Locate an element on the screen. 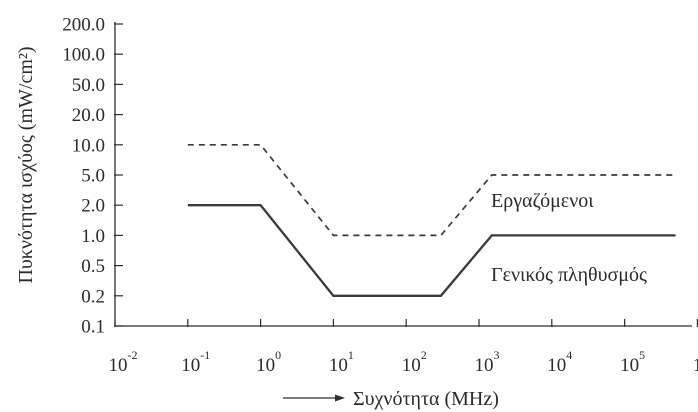 The width and height of the screenshot is (698, 412). x-axis-title-group: Συχνότητα (MHz) is located at coordinates (391, 399).